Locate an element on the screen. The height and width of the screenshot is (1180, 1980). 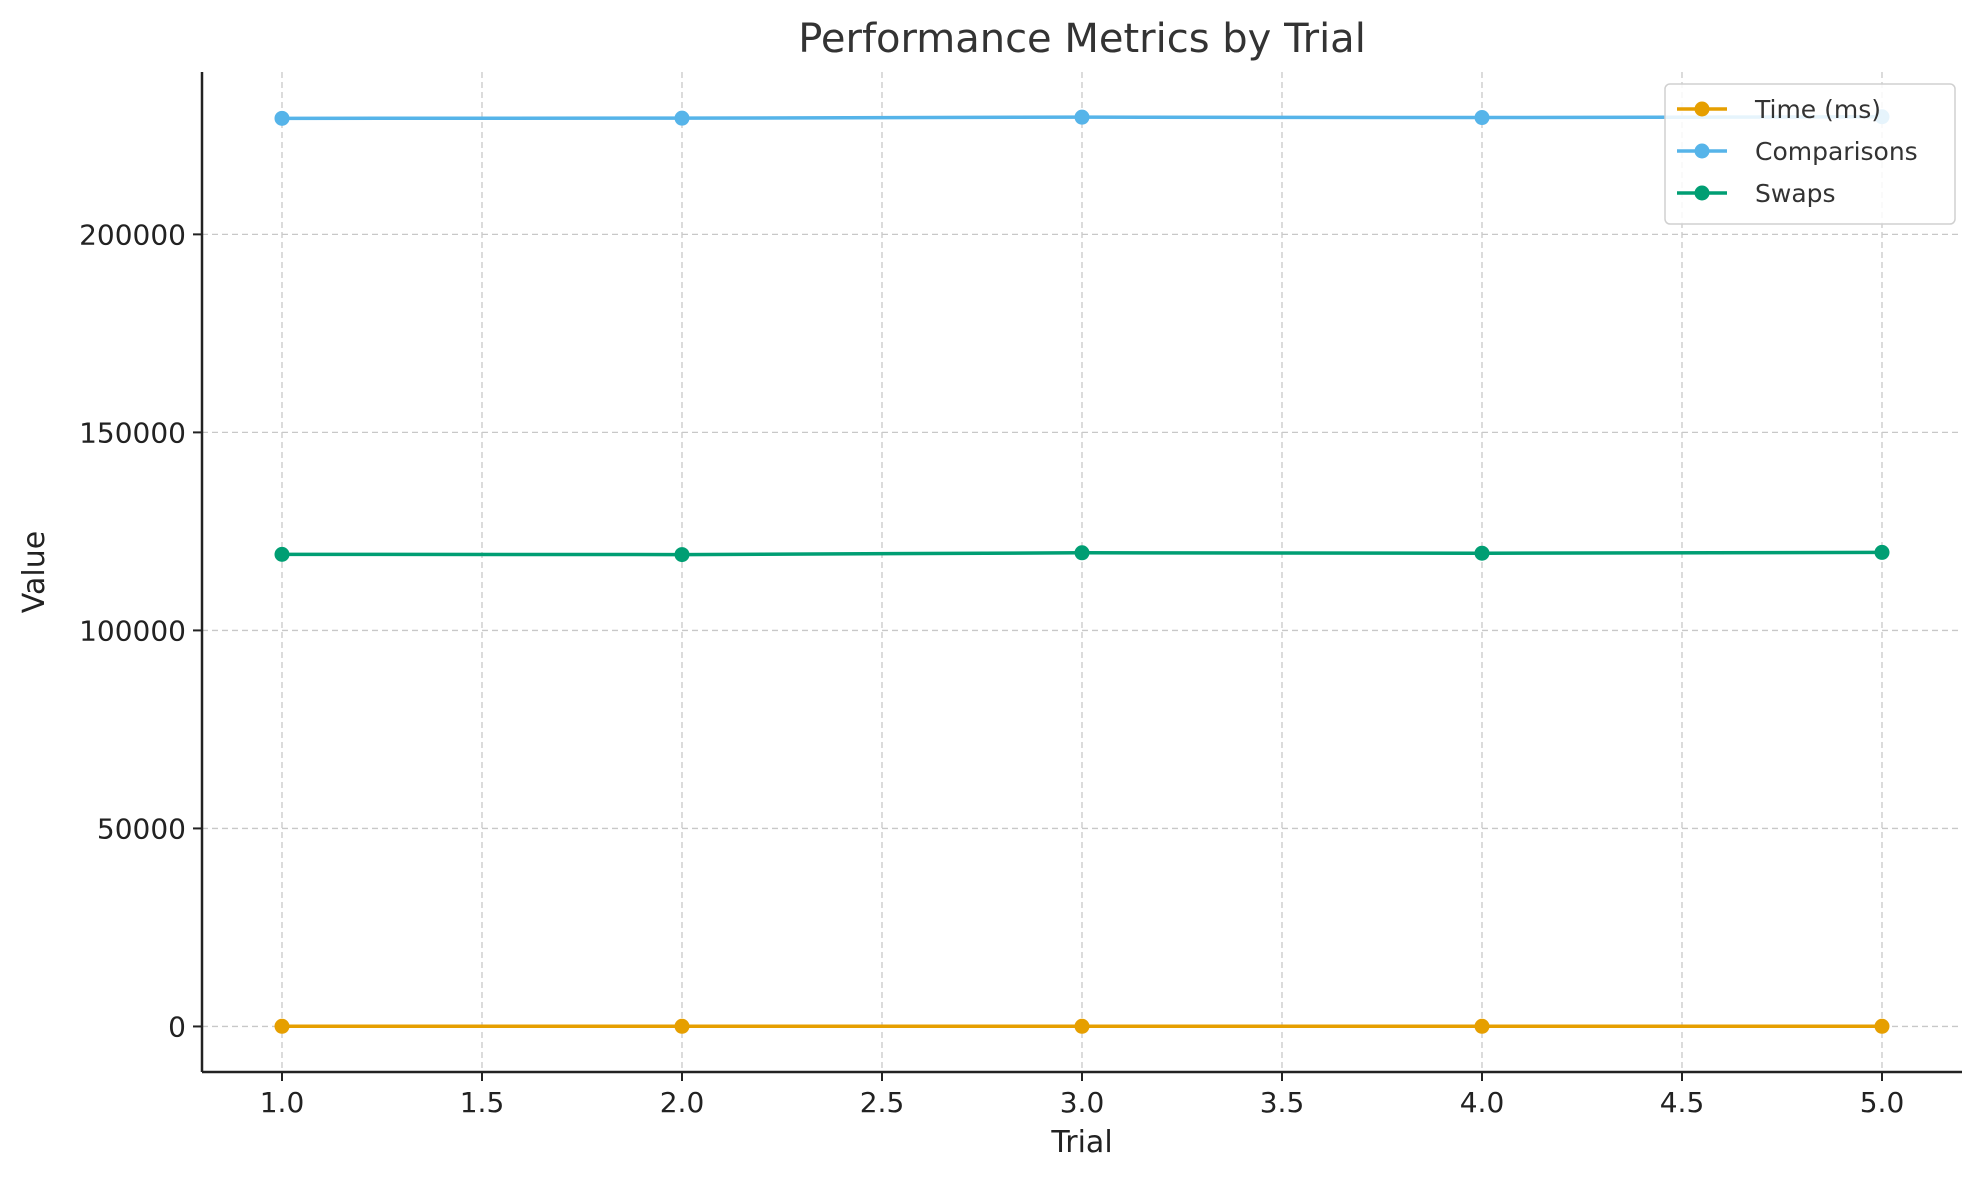
x-axis-ticks: 1.0 1.5 2.0 2.5 3.0 3.5 4.0 4.5 5.0 is located at coordinates (1082, 1095).